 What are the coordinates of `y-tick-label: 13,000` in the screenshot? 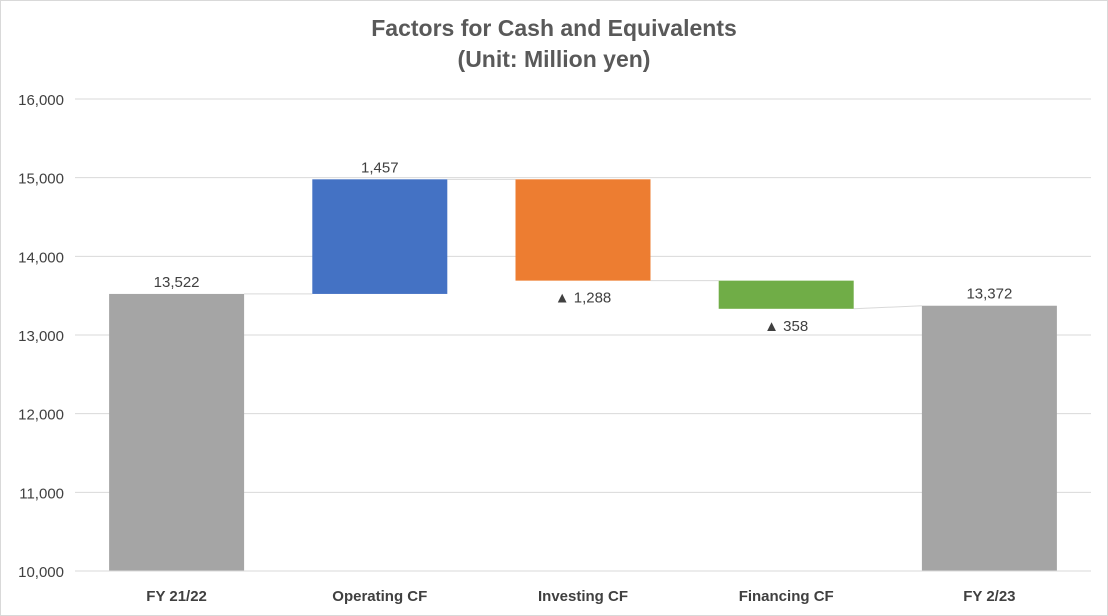 It's located at (41, 336).